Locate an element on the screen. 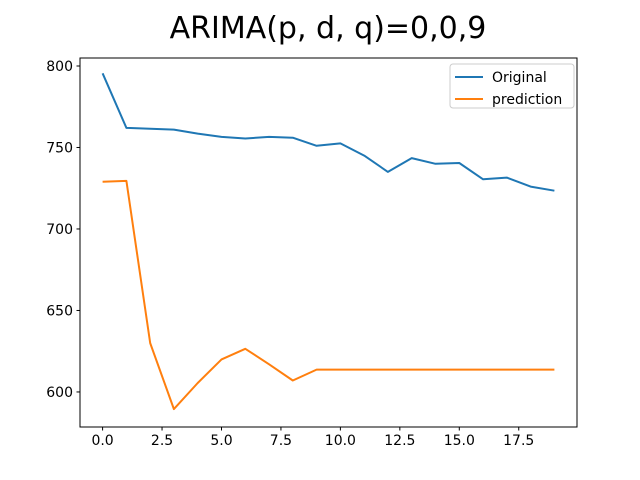 The width and height of the screenshot is (640, 480). x-tick-label: 15.0 is located at coordinates (459, 441).